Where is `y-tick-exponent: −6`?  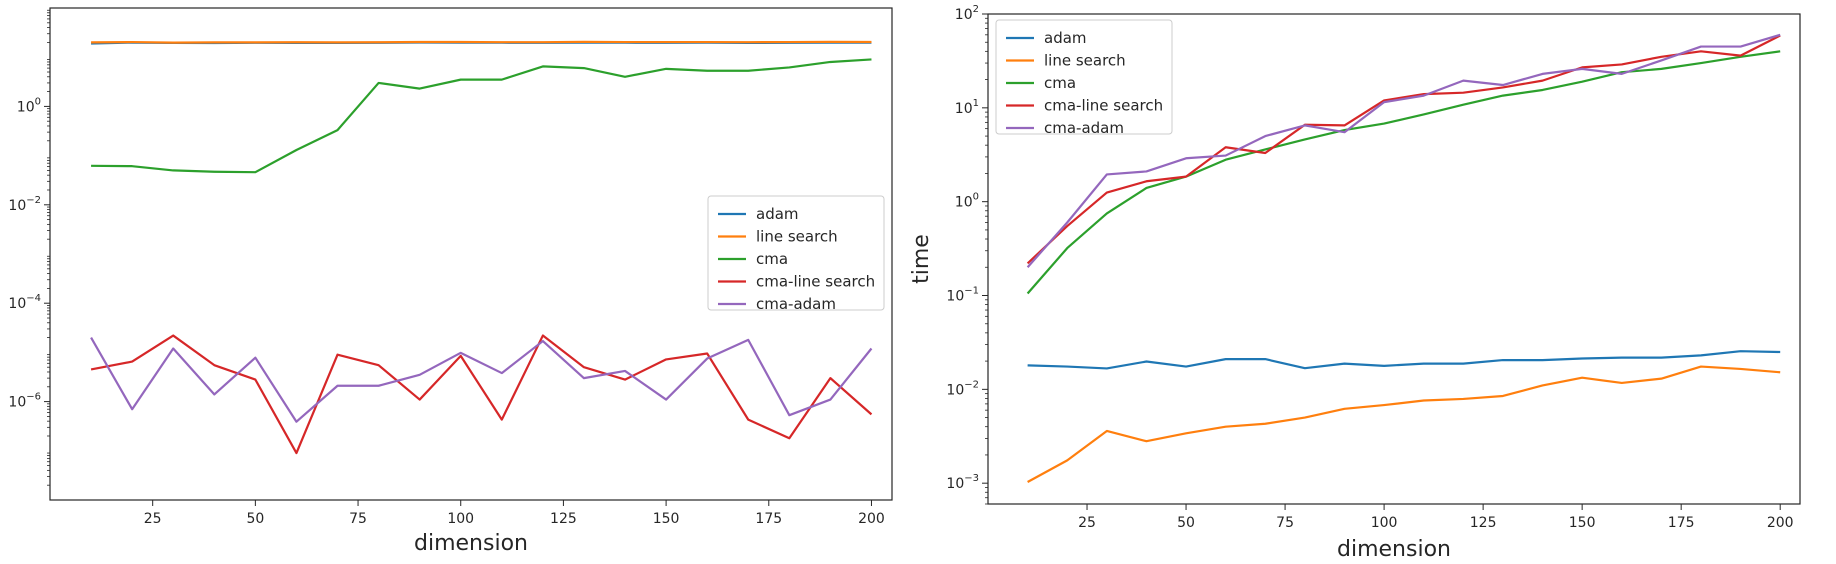
y-tick-exponent: −6 is located at coordinates (33, 397).